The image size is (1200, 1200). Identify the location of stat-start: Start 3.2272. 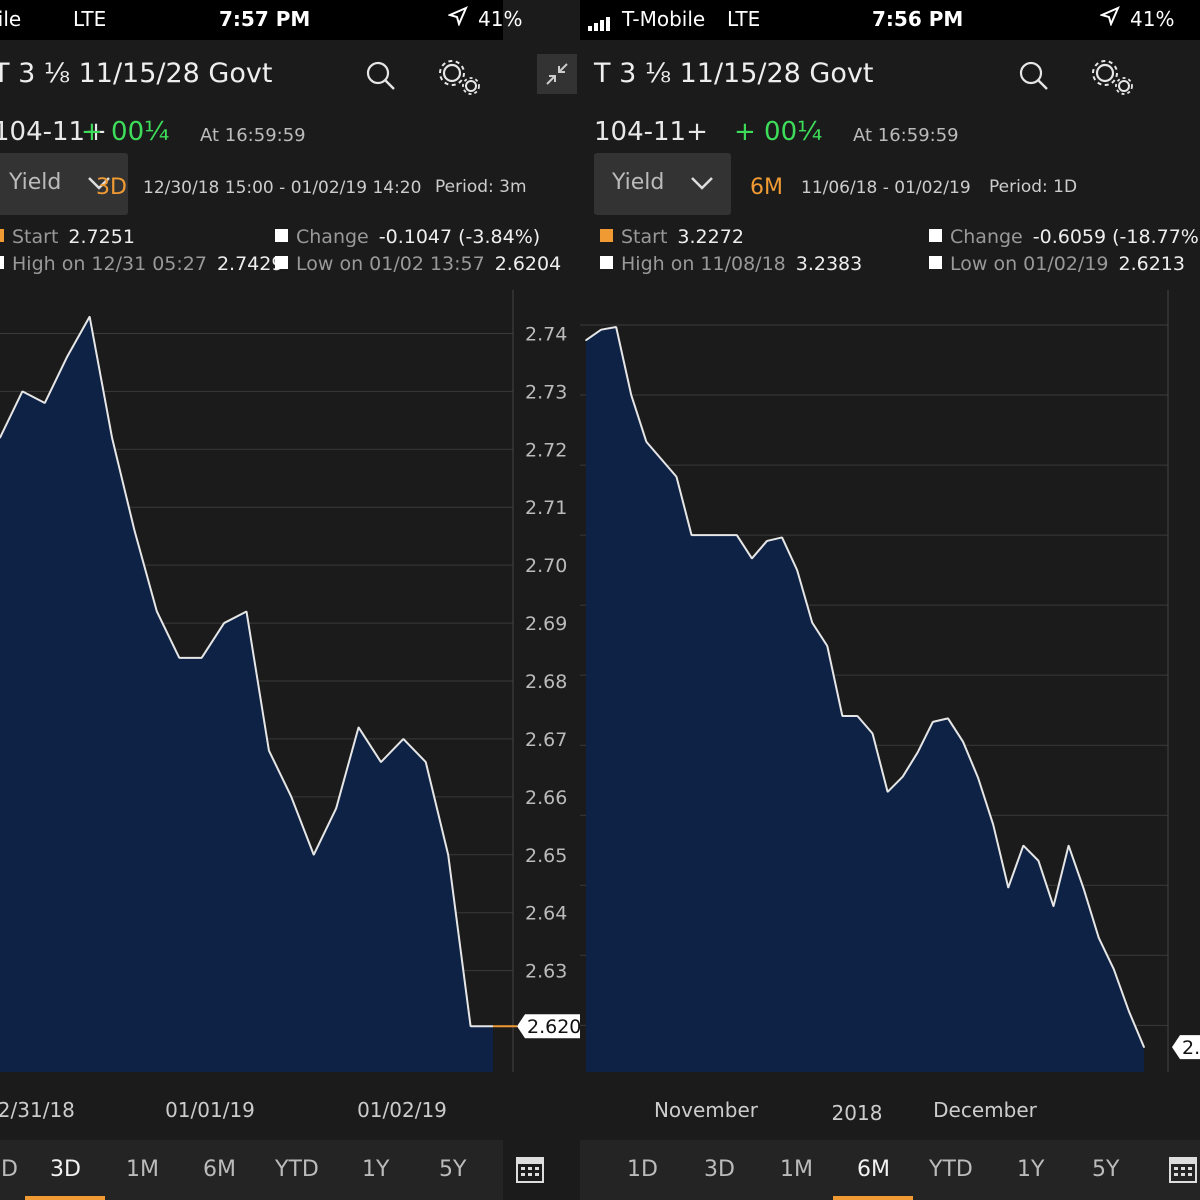
(672, 237).